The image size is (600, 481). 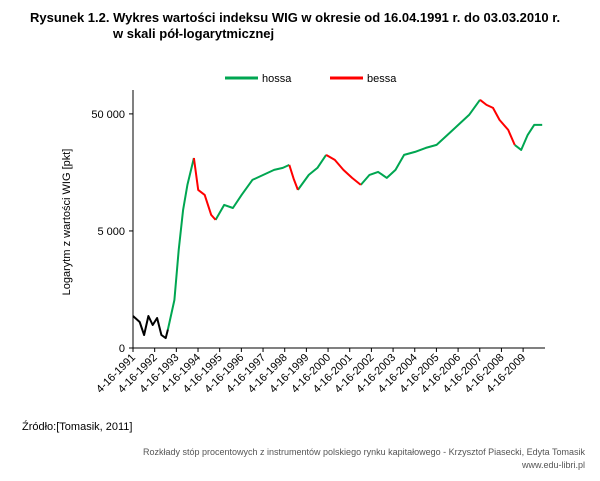 I want to click on footer: www.edu-libri.pl, so click(x=553, y=465).